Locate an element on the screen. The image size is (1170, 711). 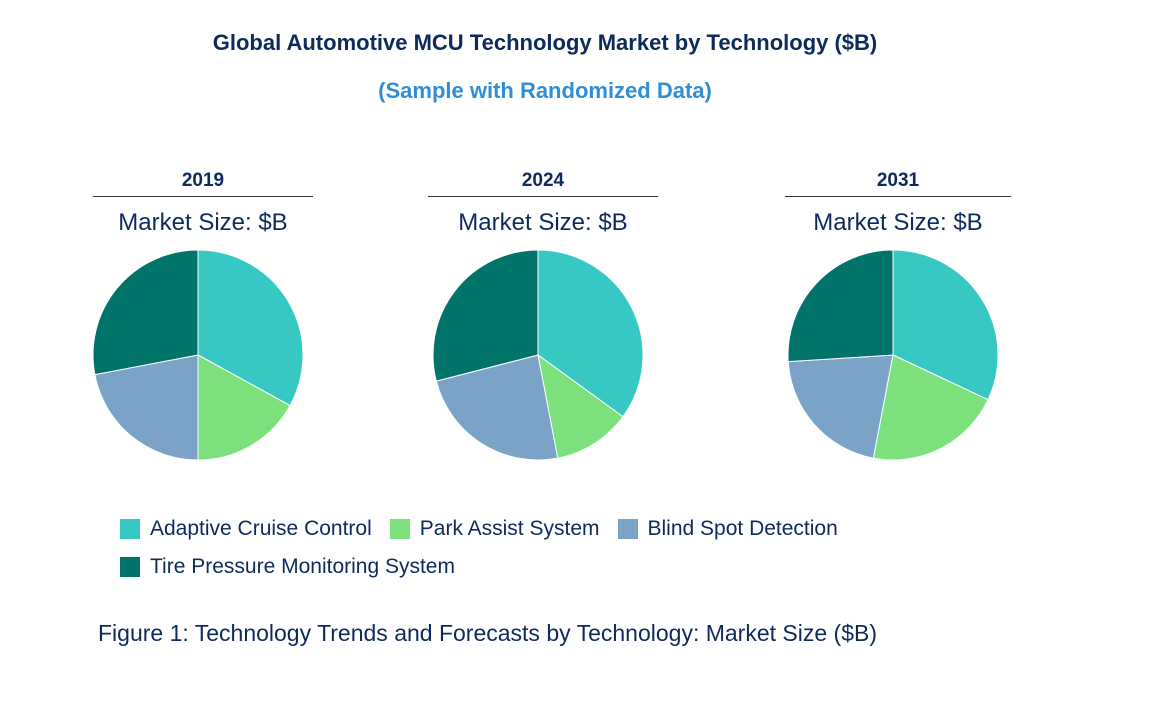
legend-item: Blind Spot Detection is located at coordinates (727, 529).